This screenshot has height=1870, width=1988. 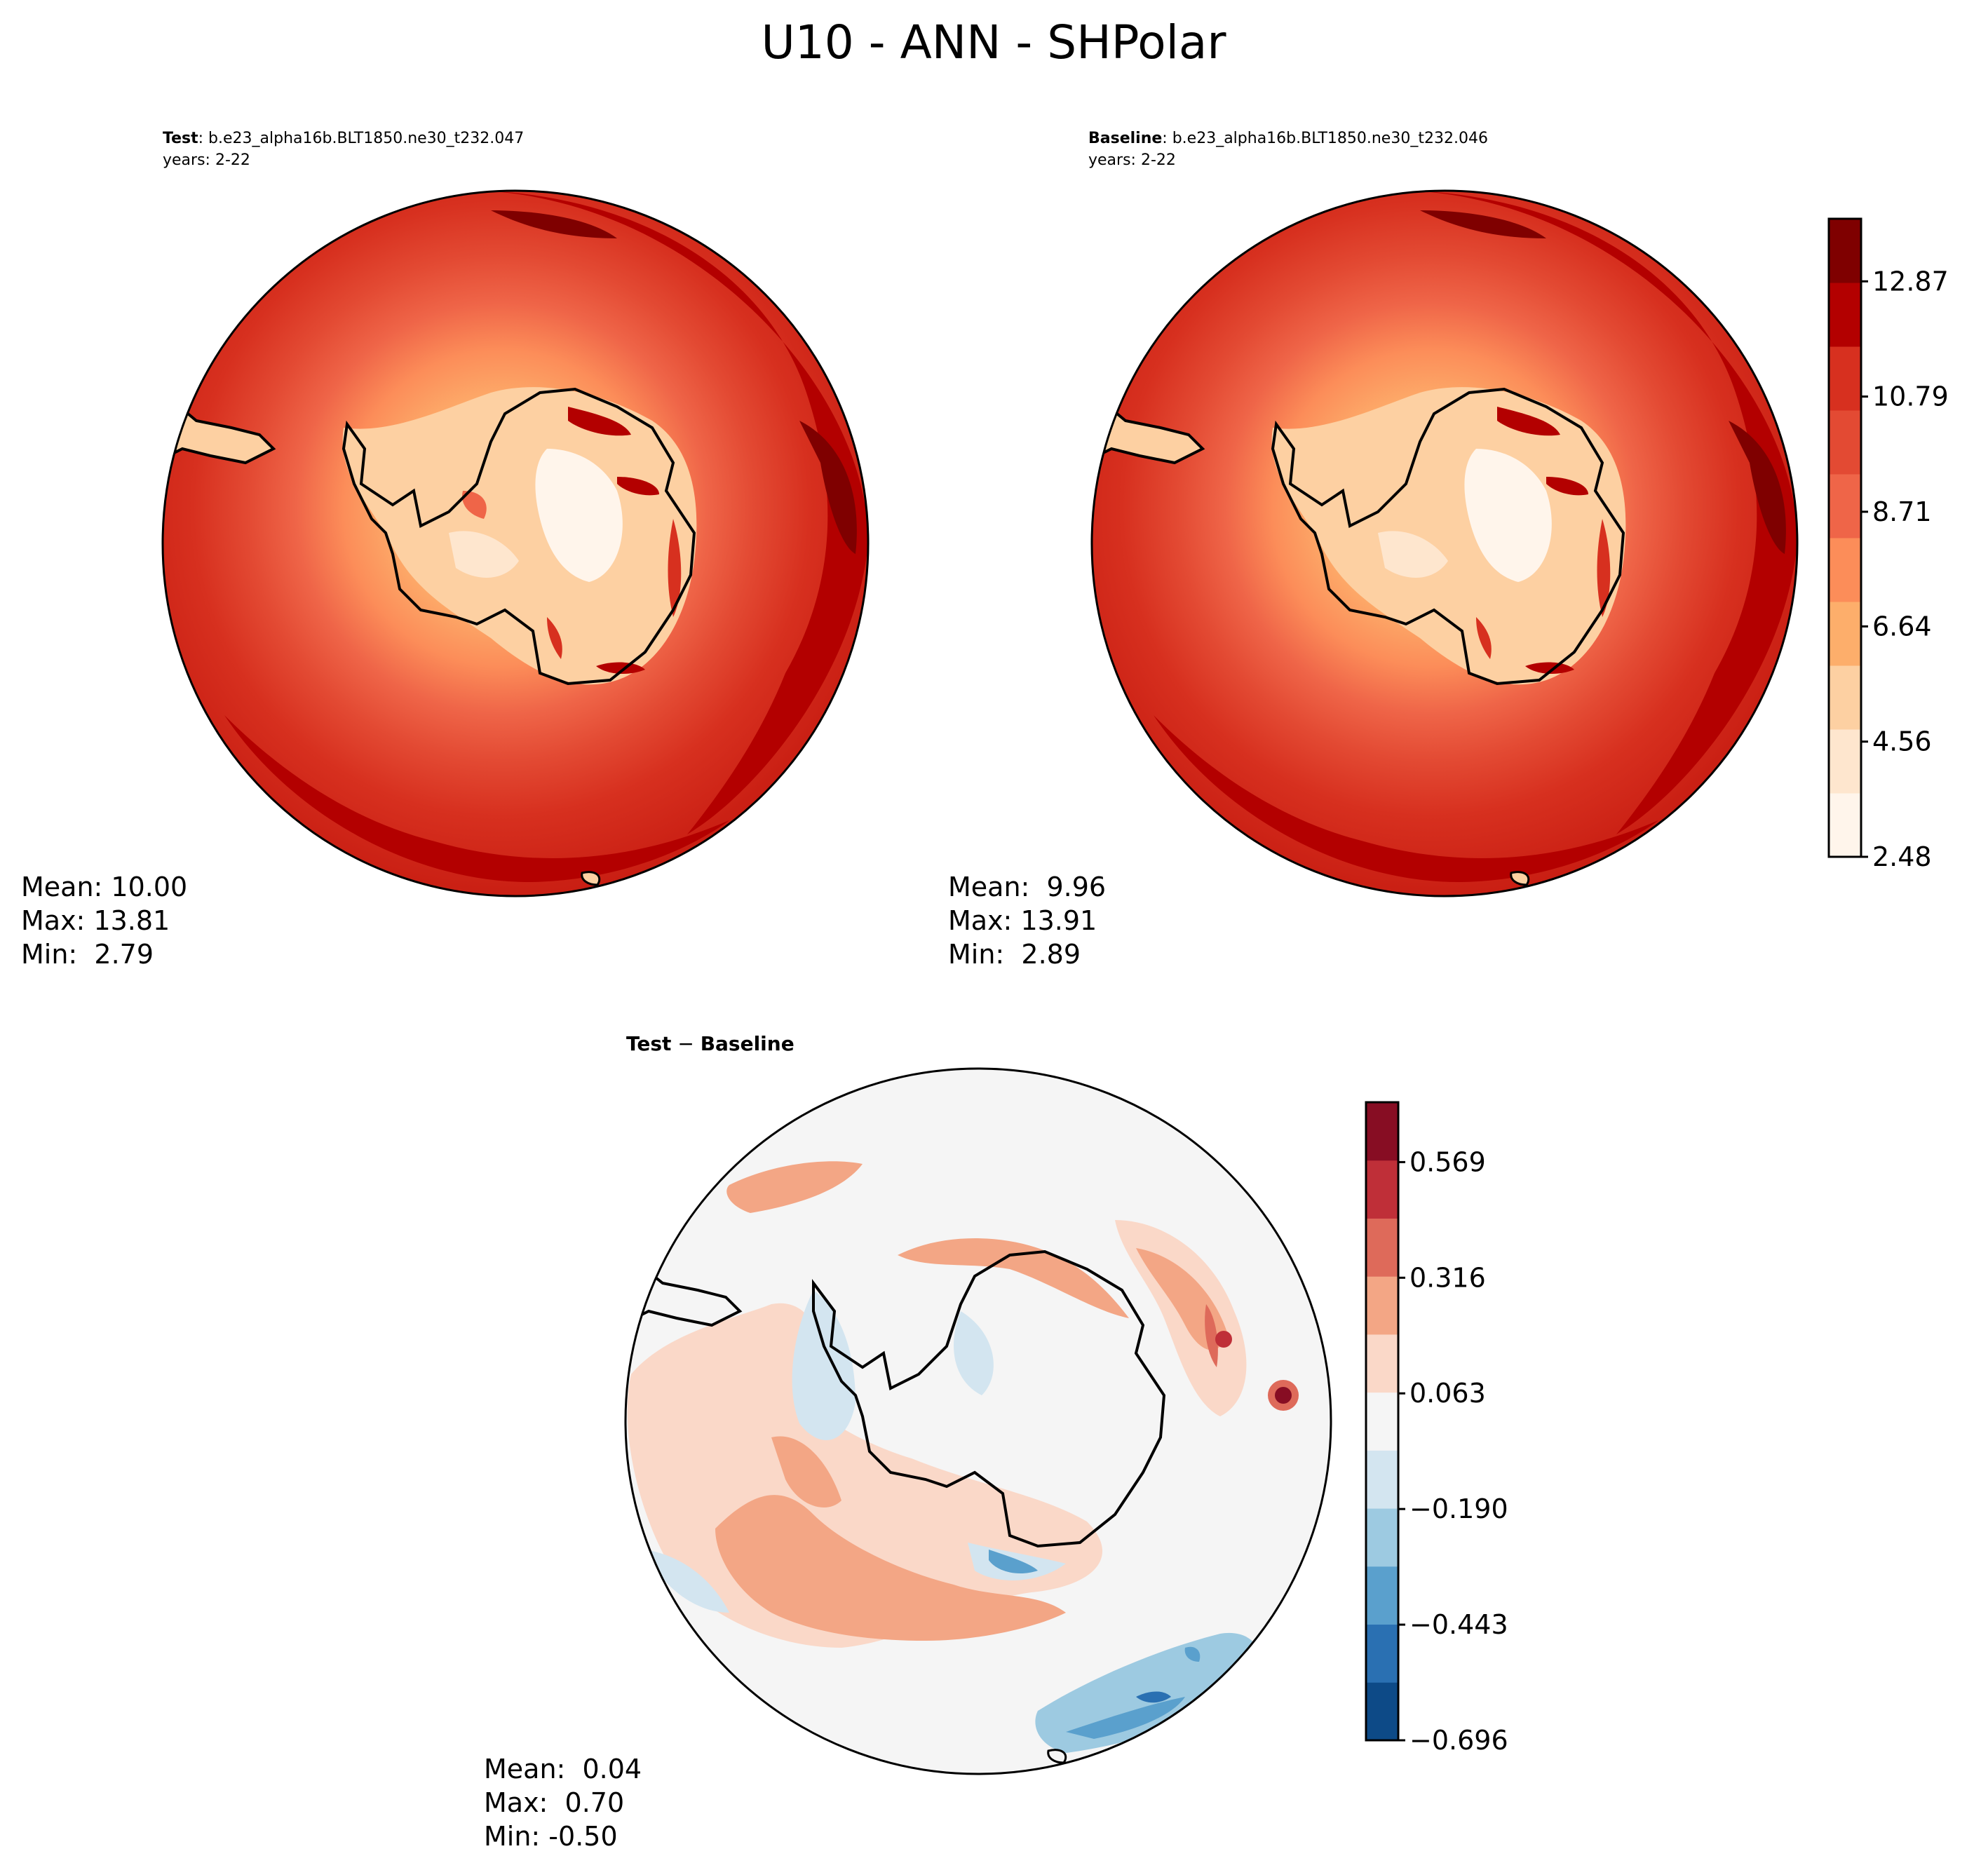 I want to click on test-panel-years: years: 2-22, so click(x=206, y=160).